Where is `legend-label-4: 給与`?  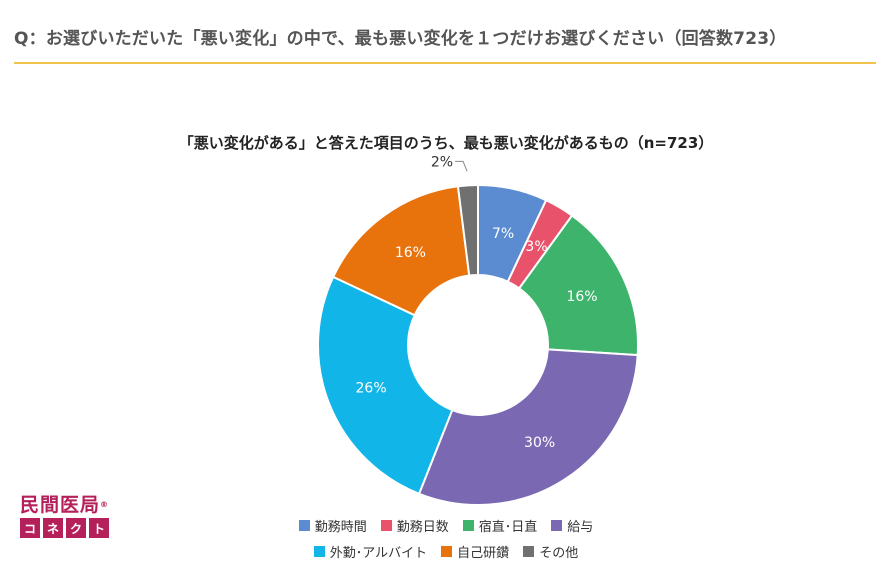
legend-label-4: 給与 is located at coordinates (580, 527).